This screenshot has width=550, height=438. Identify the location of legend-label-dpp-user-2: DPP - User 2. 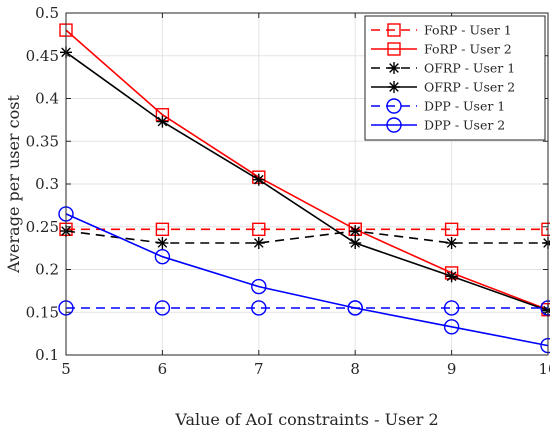
(464, 125).